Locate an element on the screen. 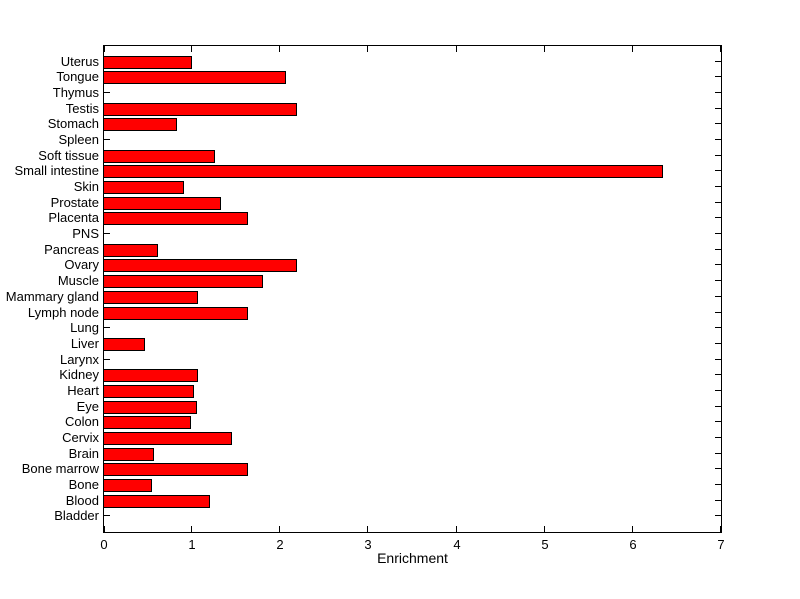 This screenshot has height=599, width=800. category-label-blood: Blood is located at coordinates (82, 500).